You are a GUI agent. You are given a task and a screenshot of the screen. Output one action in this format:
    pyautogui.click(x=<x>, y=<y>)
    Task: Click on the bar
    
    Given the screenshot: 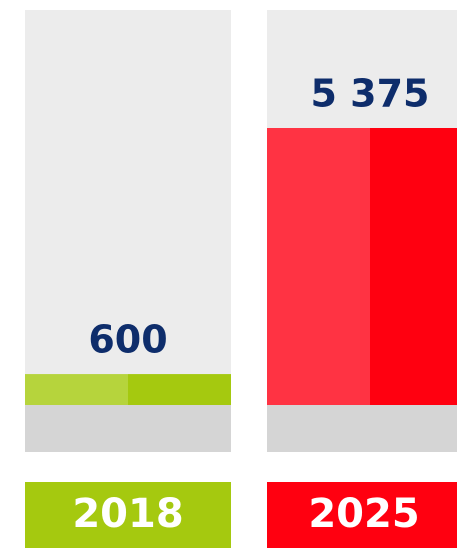 What is the action you would take?
    pyautogui.click(x=128, y=389)
    